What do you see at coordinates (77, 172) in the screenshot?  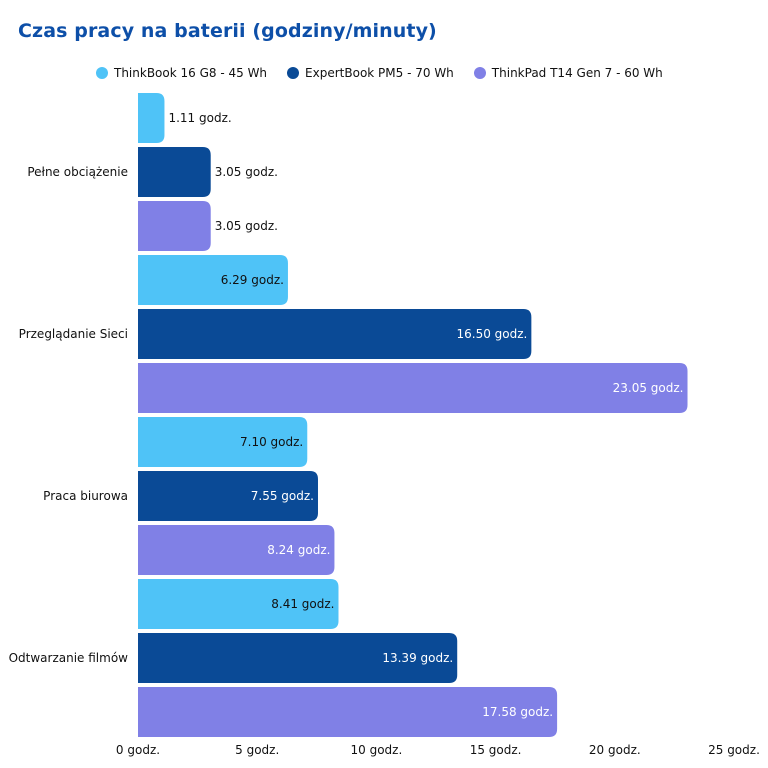 I see `category-label-pe-ne-obcia-z-enie: Pełne obciążenie` at bounding box center [77, 172].